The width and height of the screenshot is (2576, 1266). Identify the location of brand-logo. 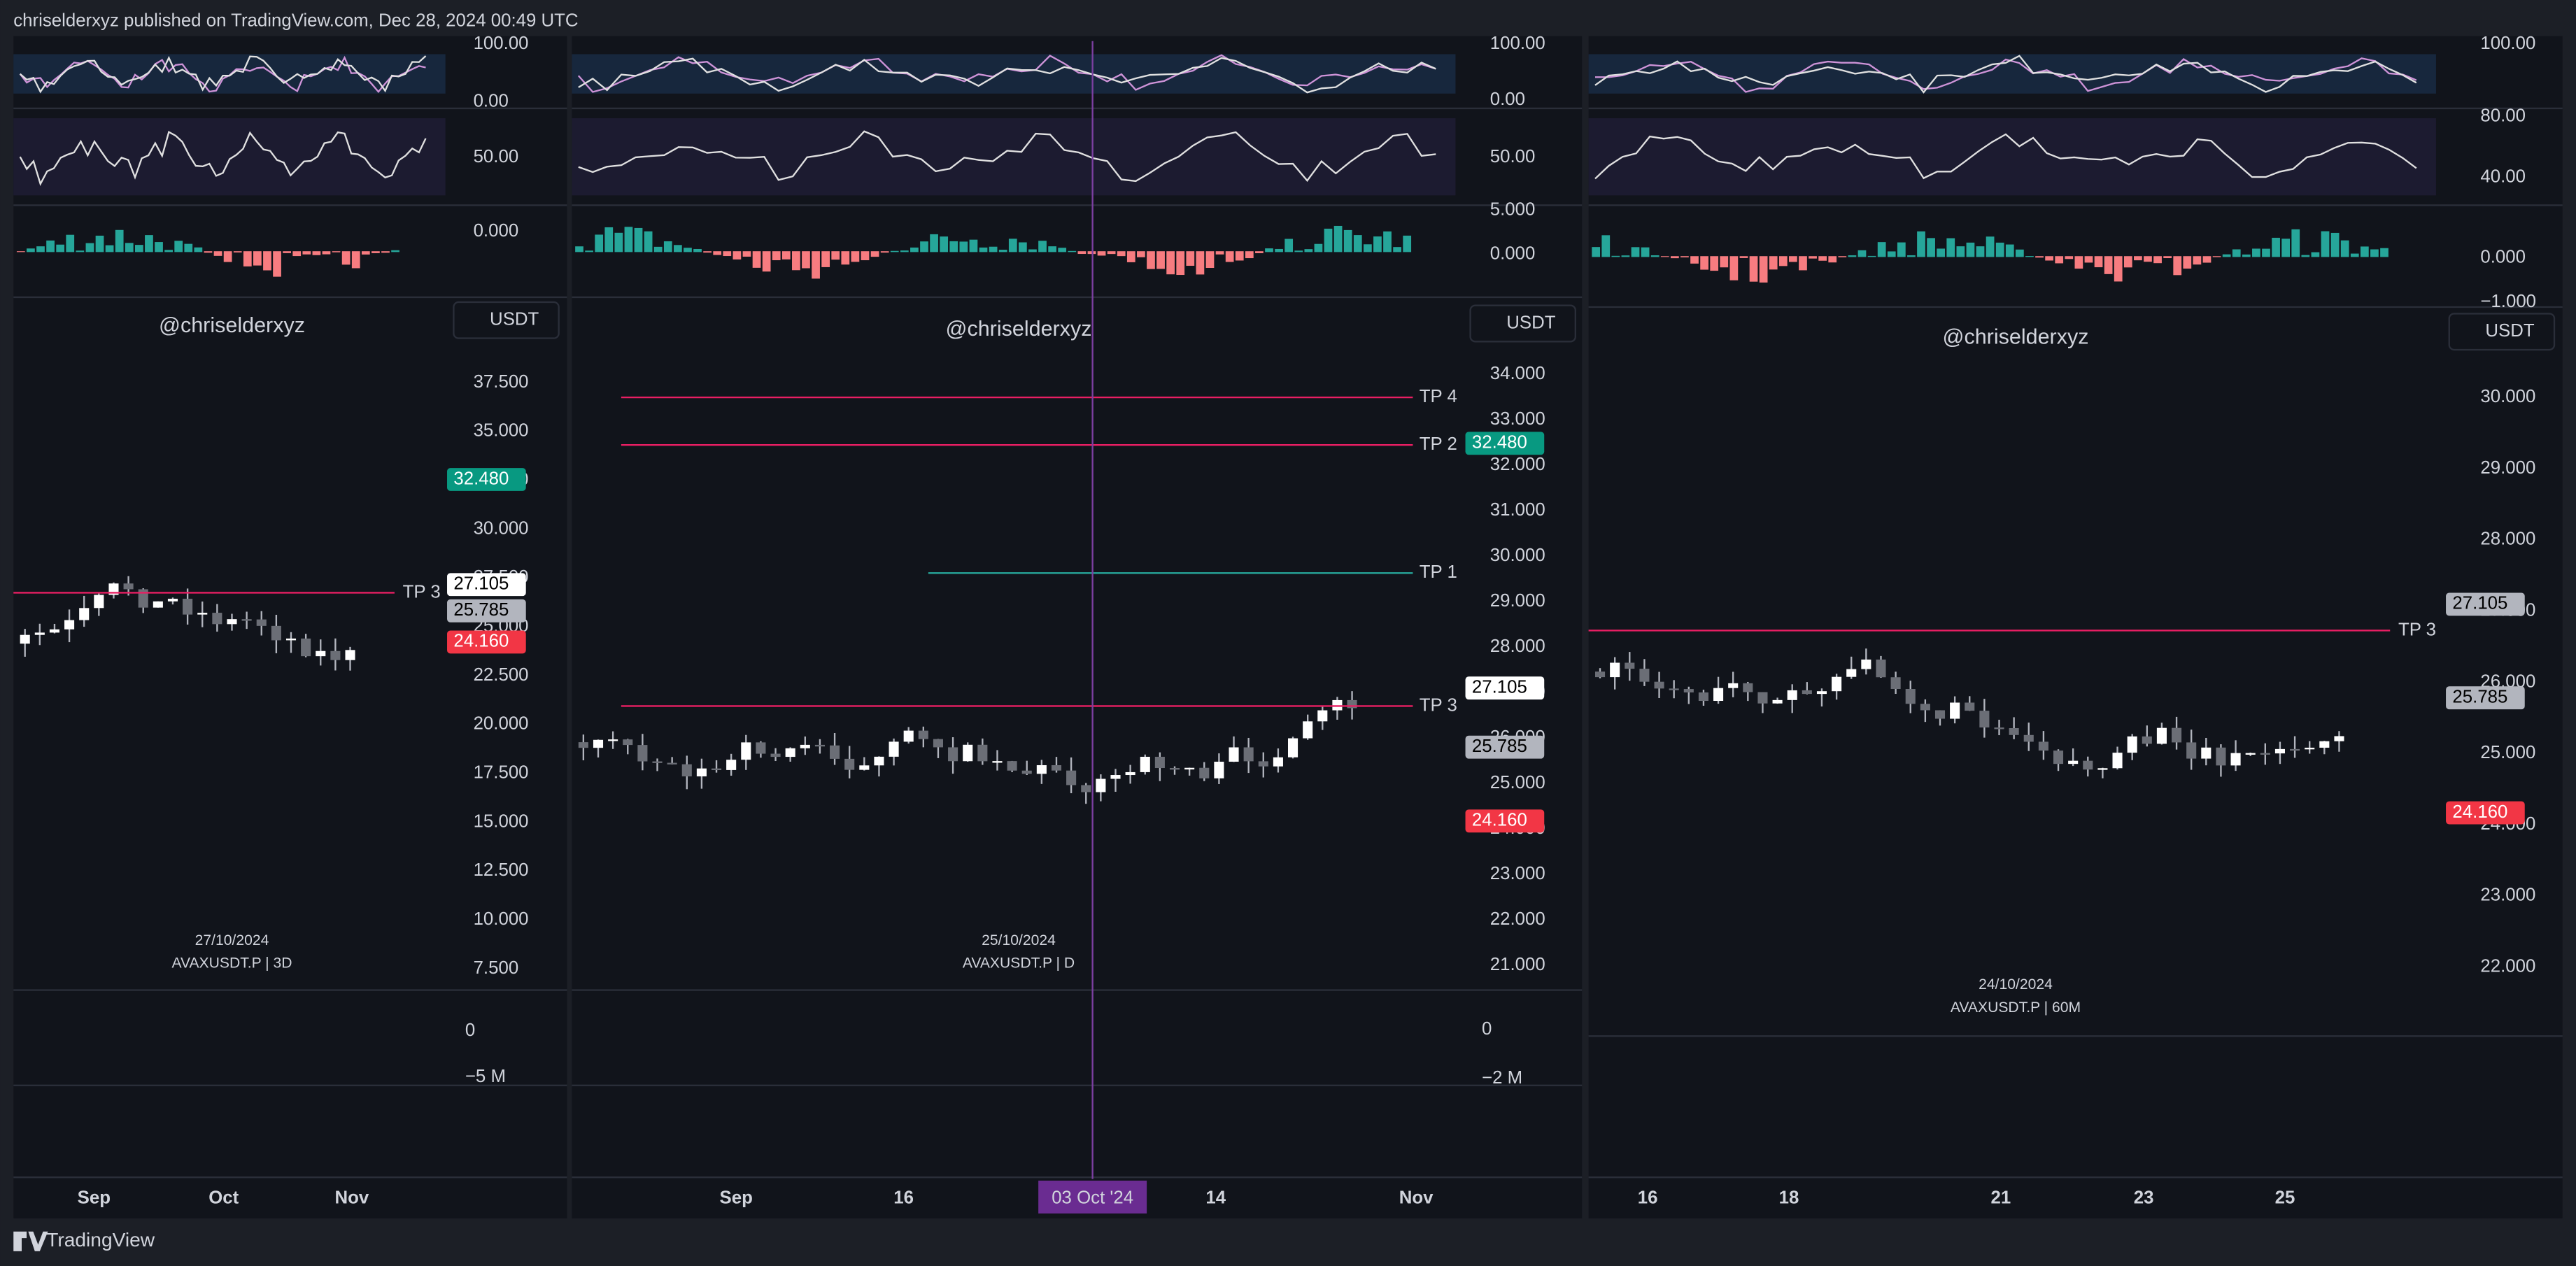
(30, 1241).